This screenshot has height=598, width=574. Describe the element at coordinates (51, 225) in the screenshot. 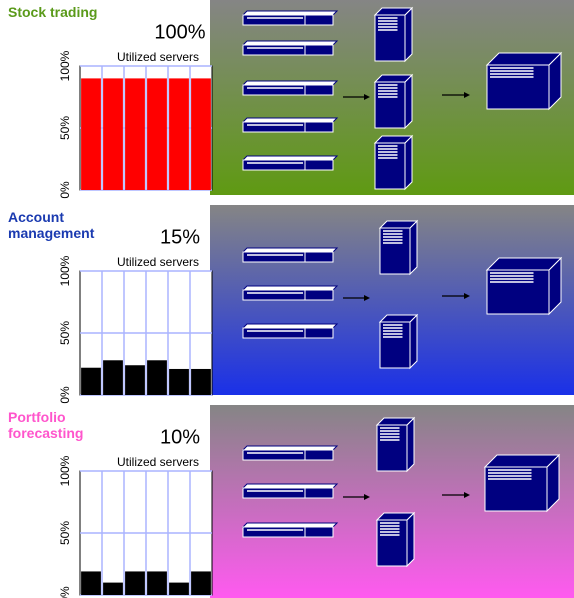

I see `panel-title: Account management` at that location.